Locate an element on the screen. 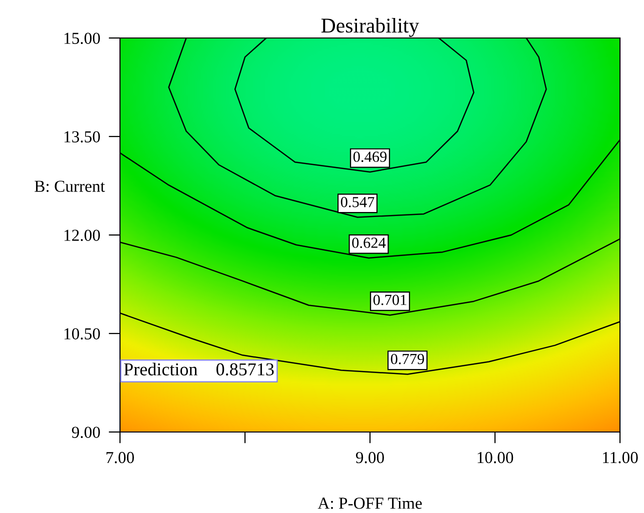 This screenshot has height=513, width=644. annotation: Prediction 0.85713 is located at coordinates (199, 369).